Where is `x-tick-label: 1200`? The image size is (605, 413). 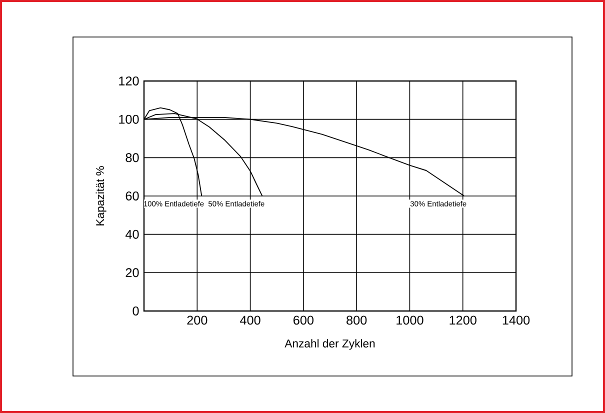
x-tick-label: 1200 is located at coordinates (463, 320).